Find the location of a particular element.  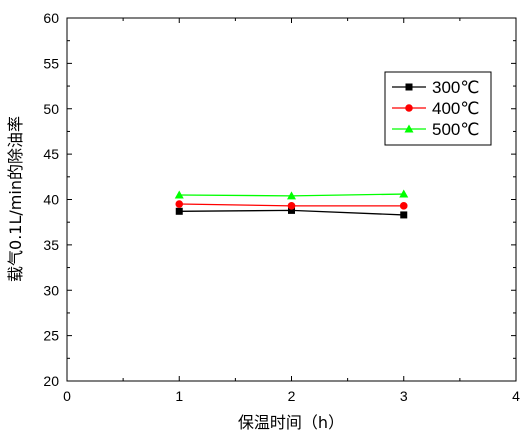

y-tick-label: 60 is located at coordinates (51, 18).